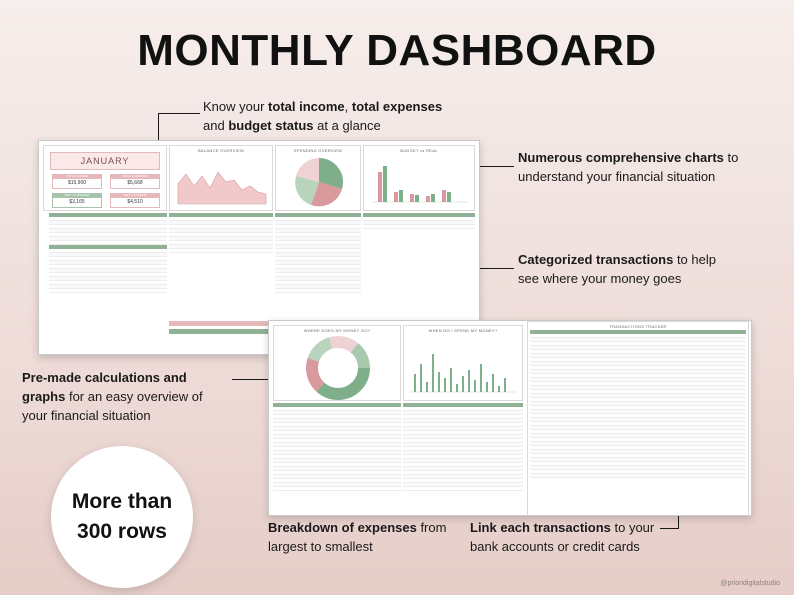  I want to click on breakdown-table, so click(337, 447).